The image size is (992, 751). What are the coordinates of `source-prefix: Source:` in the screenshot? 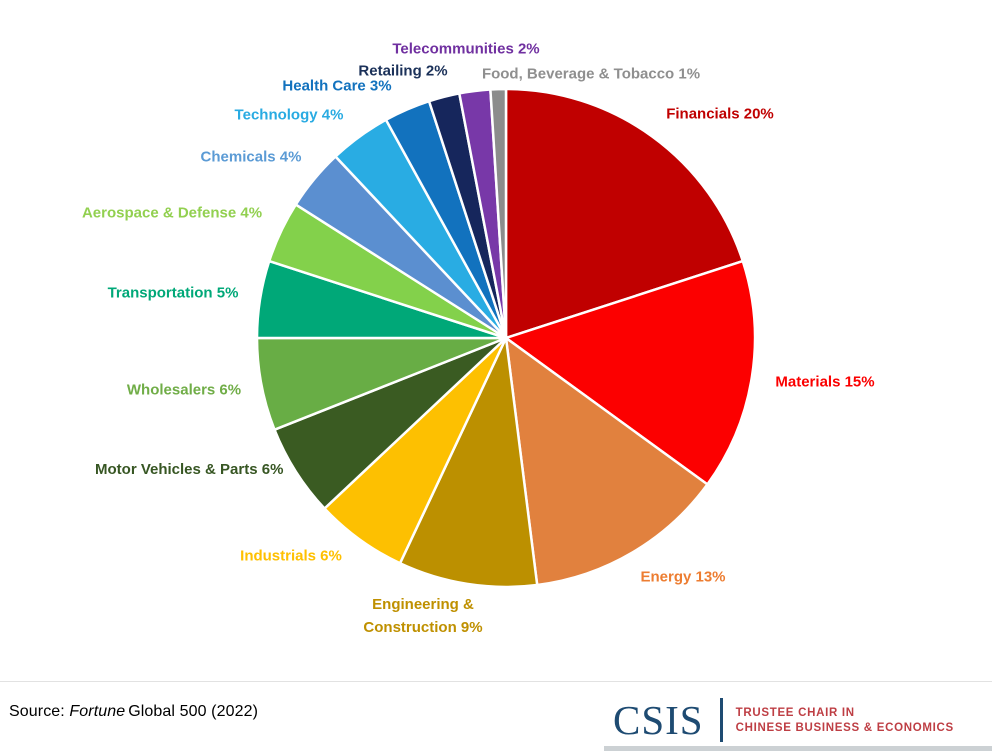 It's located at (39, 711).